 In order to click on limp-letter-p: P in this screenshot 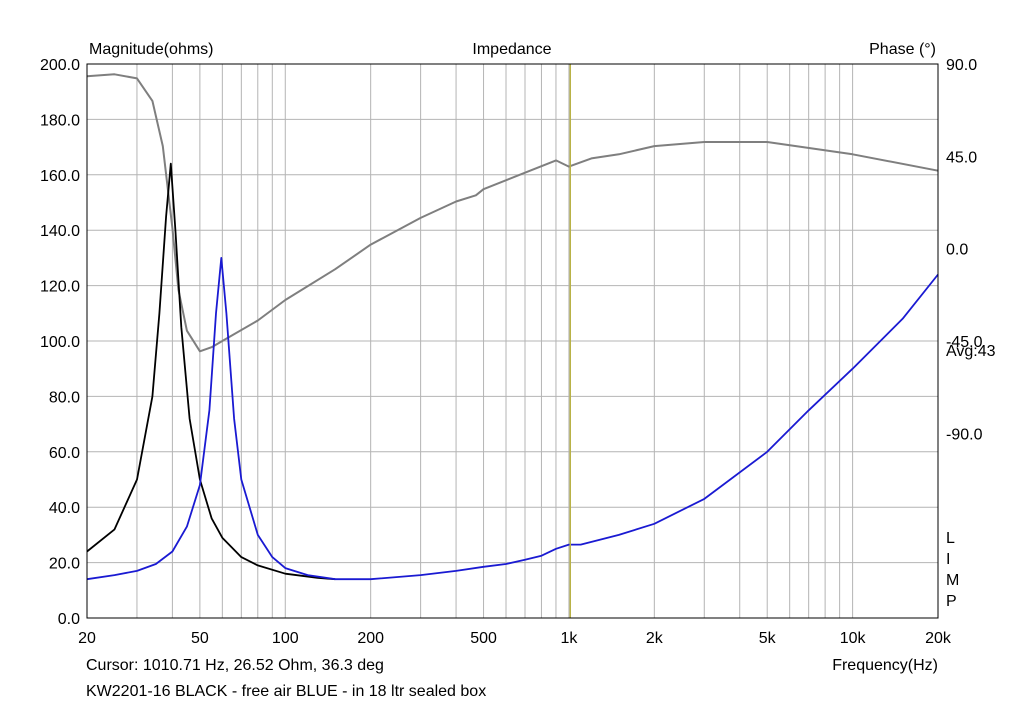, I will do `click(951, 601)`.